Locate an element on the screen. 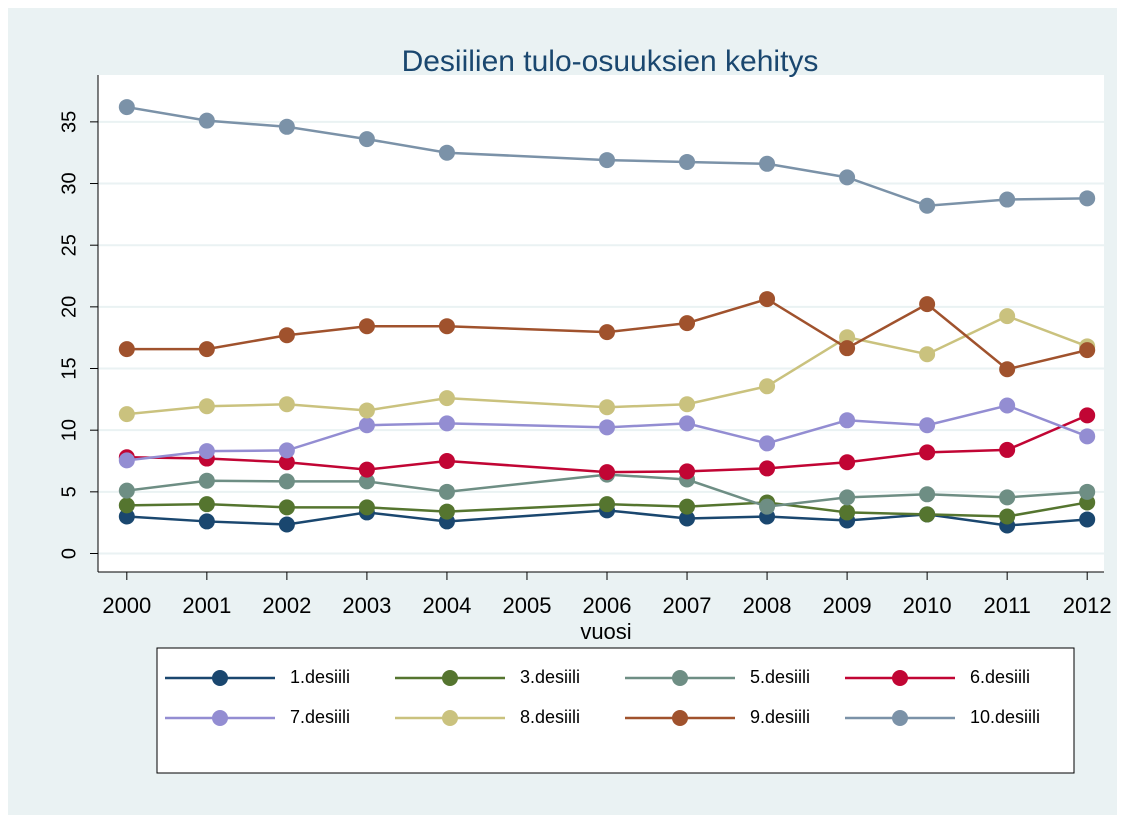  x-tick-label: 2002 is located at coordinates (286, 605).